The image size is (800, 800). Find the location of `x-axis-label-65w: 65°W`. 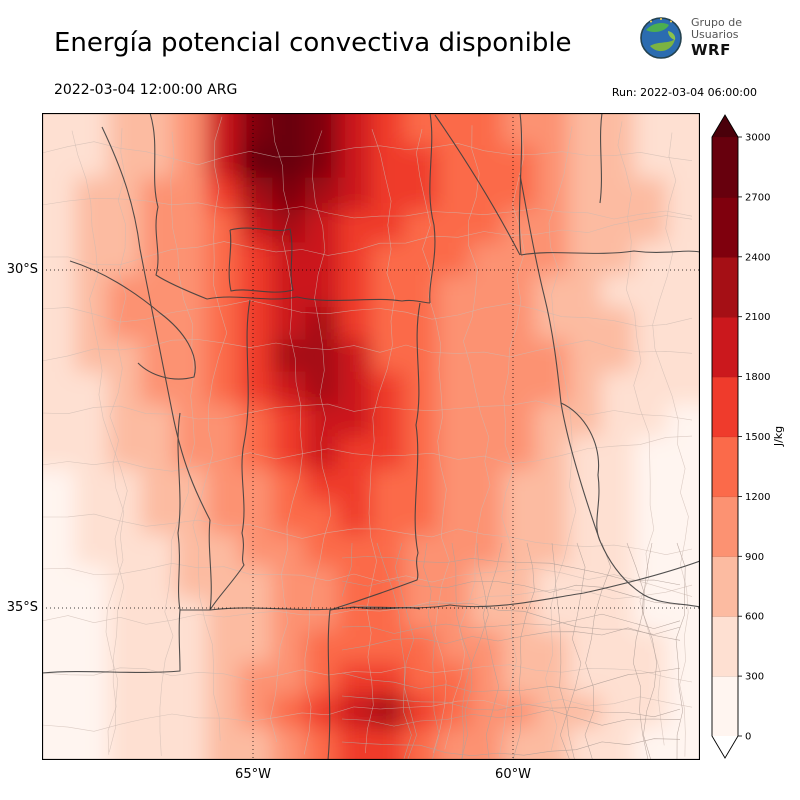

x-axis-label-65w: 65°W is located at coordinates (253, 774).